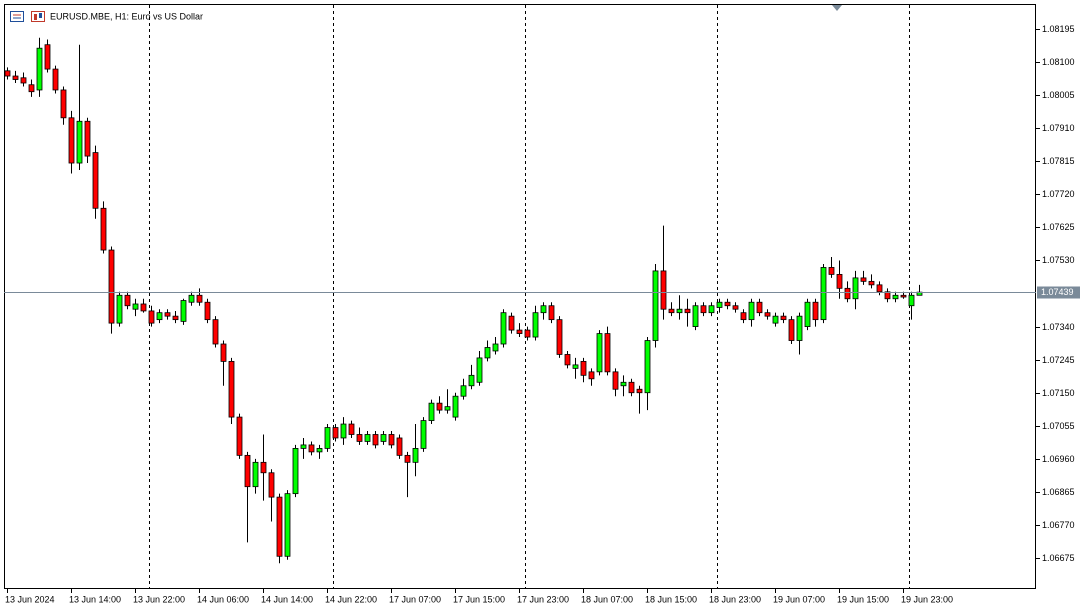  I want to click on current-price-label: 1.07439, so click(1057, 292).